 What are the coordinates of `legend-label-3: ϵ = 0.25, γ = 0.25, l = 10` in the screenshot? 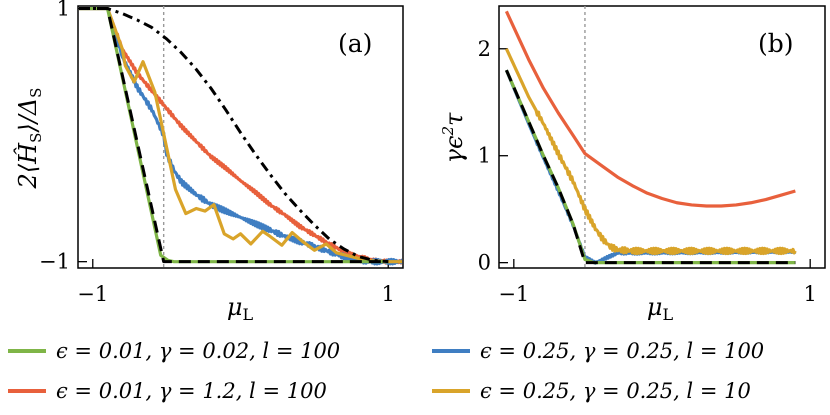 It's located at (615, 391).